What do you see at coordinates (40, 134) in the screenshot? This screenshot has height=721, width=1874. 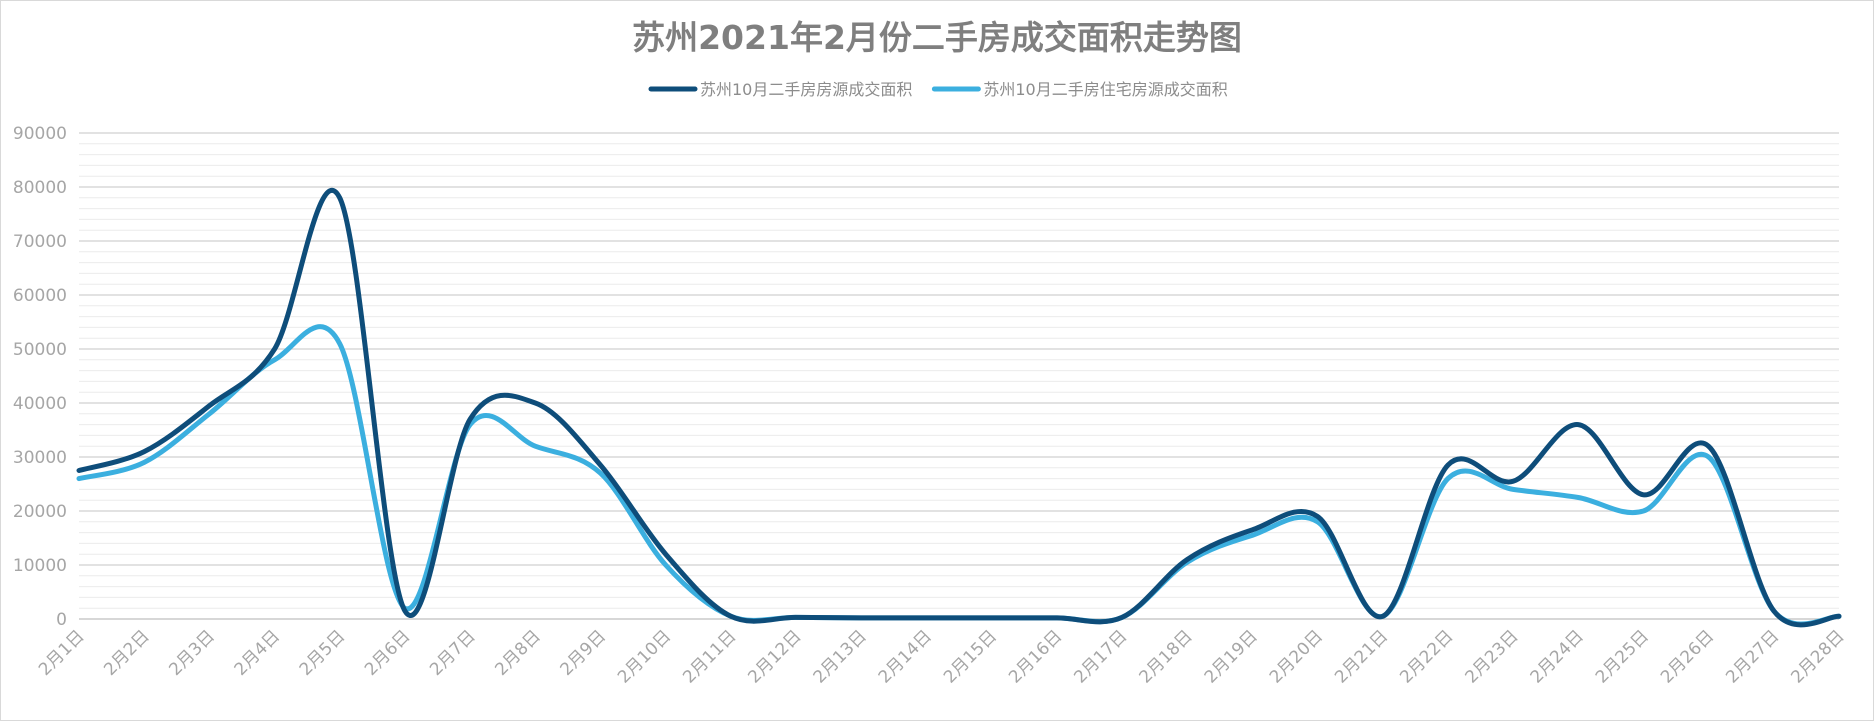 I see `y-tick-label: 90000` at bounding box center [40, 134].